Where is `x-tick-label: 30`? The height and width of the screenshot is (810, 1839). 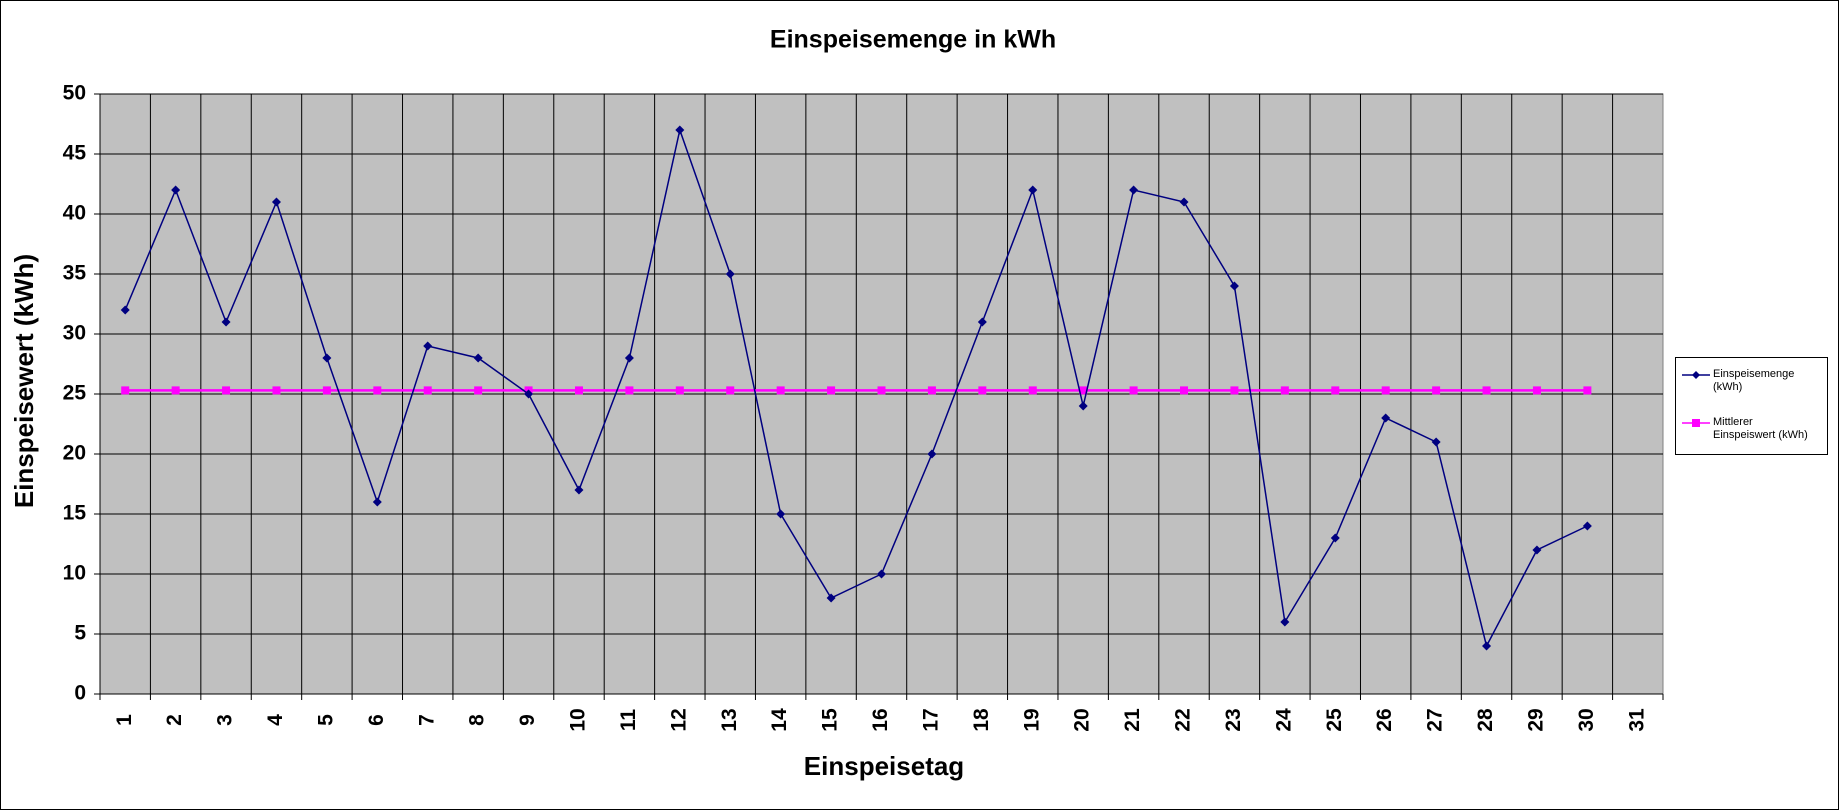 x-tick-label: 30 is located at coordinates (1586, 719).